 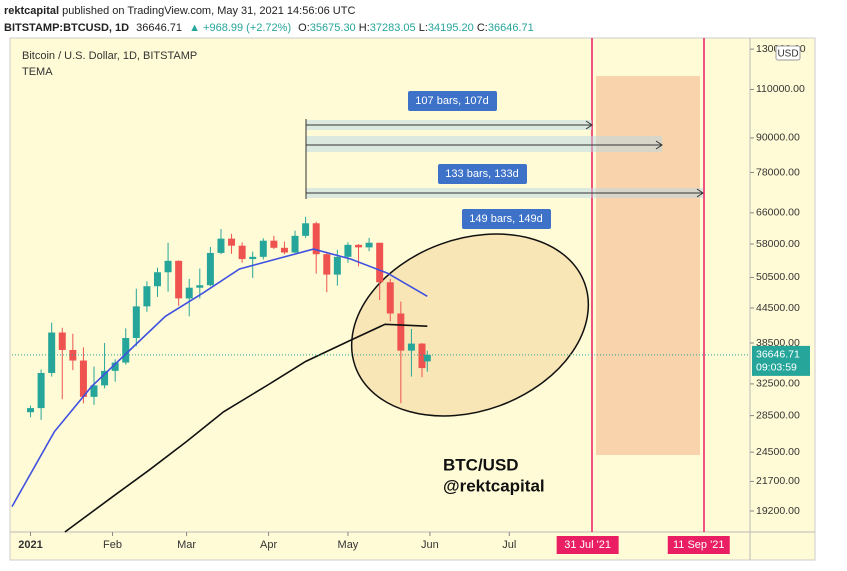 What do you see at coordinates (780, 89) in the screenshot?
I see `y-tick-label: 110000.00` at bounding box center [780, 89].